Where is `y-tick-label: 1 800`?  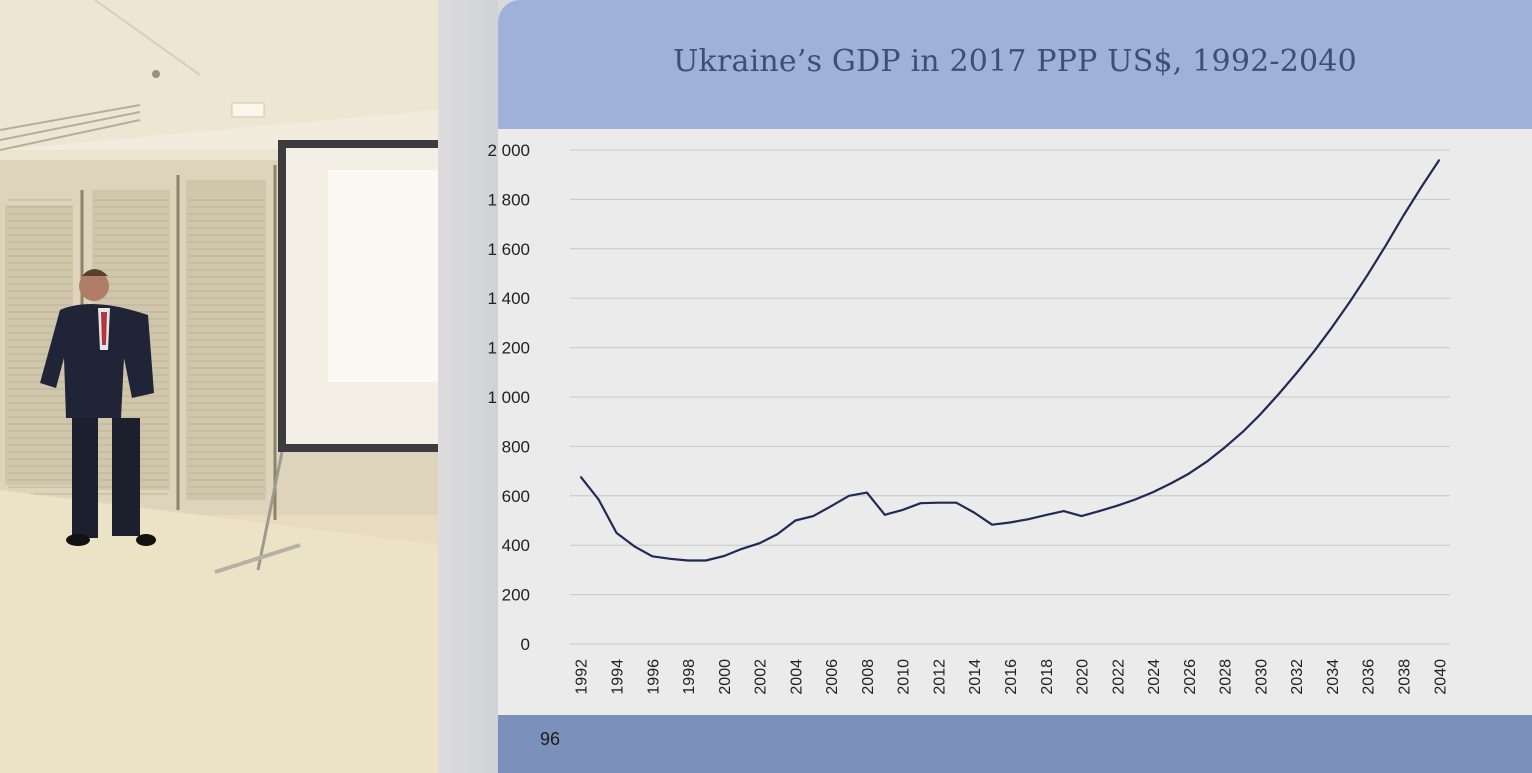 y-tick-label: 1 800 is located at coordinates (508, 199).